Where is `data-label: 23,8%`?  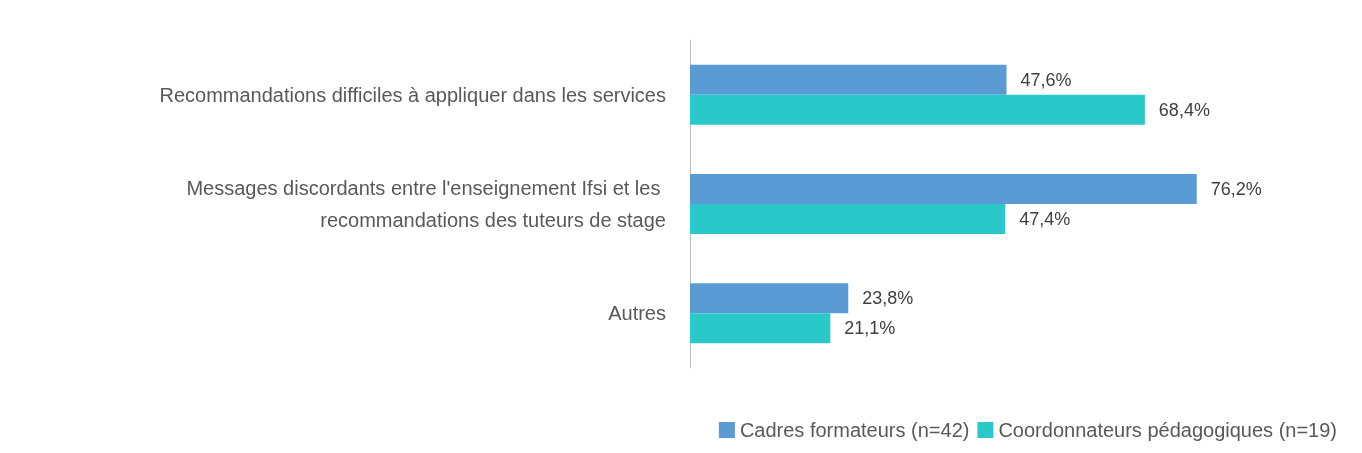 data-label: 23,8% is located at coordinates (888, 298).